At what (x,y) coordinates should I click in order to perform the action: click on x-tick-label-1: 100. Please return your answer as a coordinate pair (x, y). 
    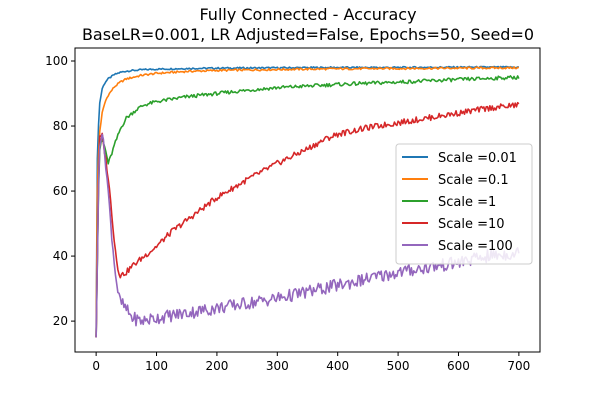
    Looking at the image, I should click on (156, 366).